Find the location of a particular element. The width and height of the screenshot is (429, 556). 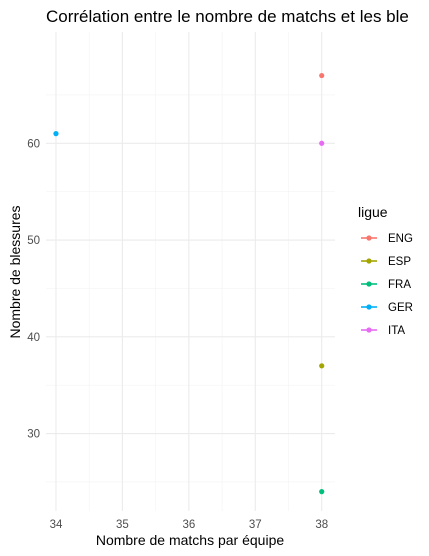

legend-label: GER is located at coordinates (400, 308).